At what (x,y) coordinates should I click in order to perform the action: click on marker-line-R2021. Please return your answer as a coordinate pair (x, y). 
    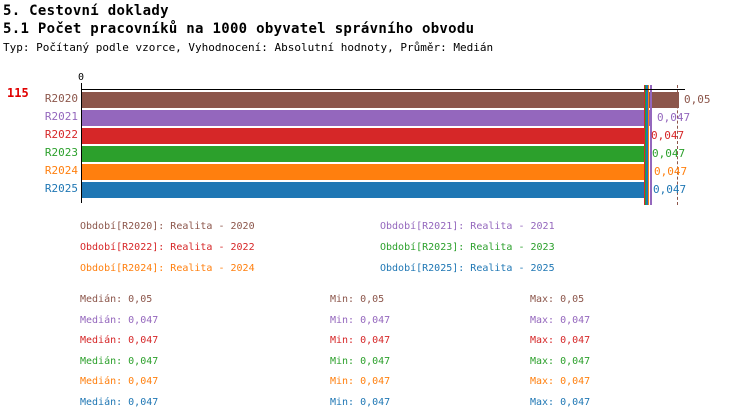
    Looking at the image, I should click on (651, 145).